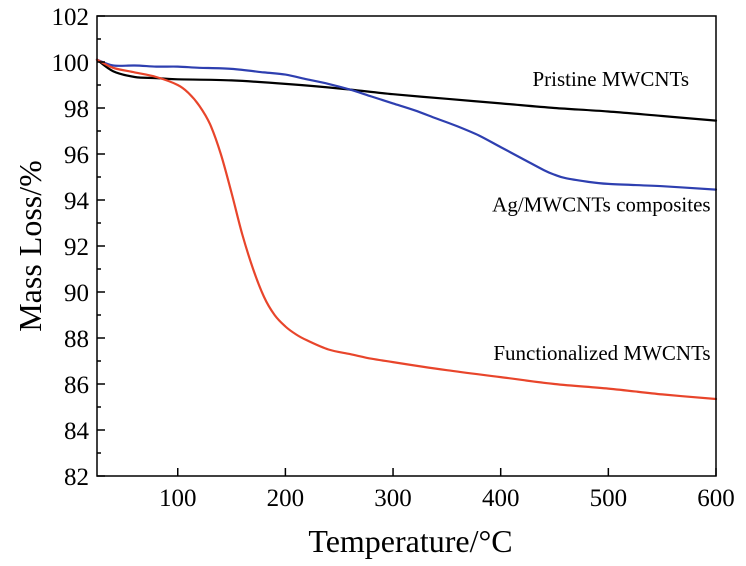 The width and height of the screenshot is (746, 566). Describe the element at coordinates (601, 353) in the screenshot. I see `series-annotation: Functionalized MWCNTs` at that location.